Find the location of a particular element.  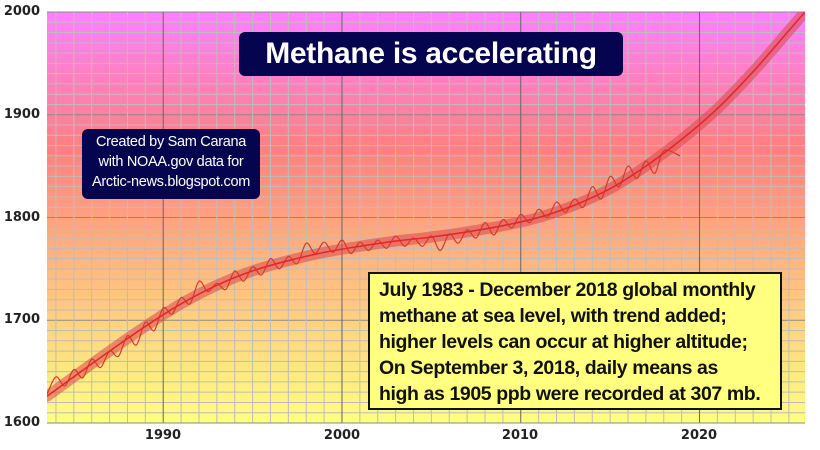

y-tick-1900: 1900 is located at coordinates (21, 114).